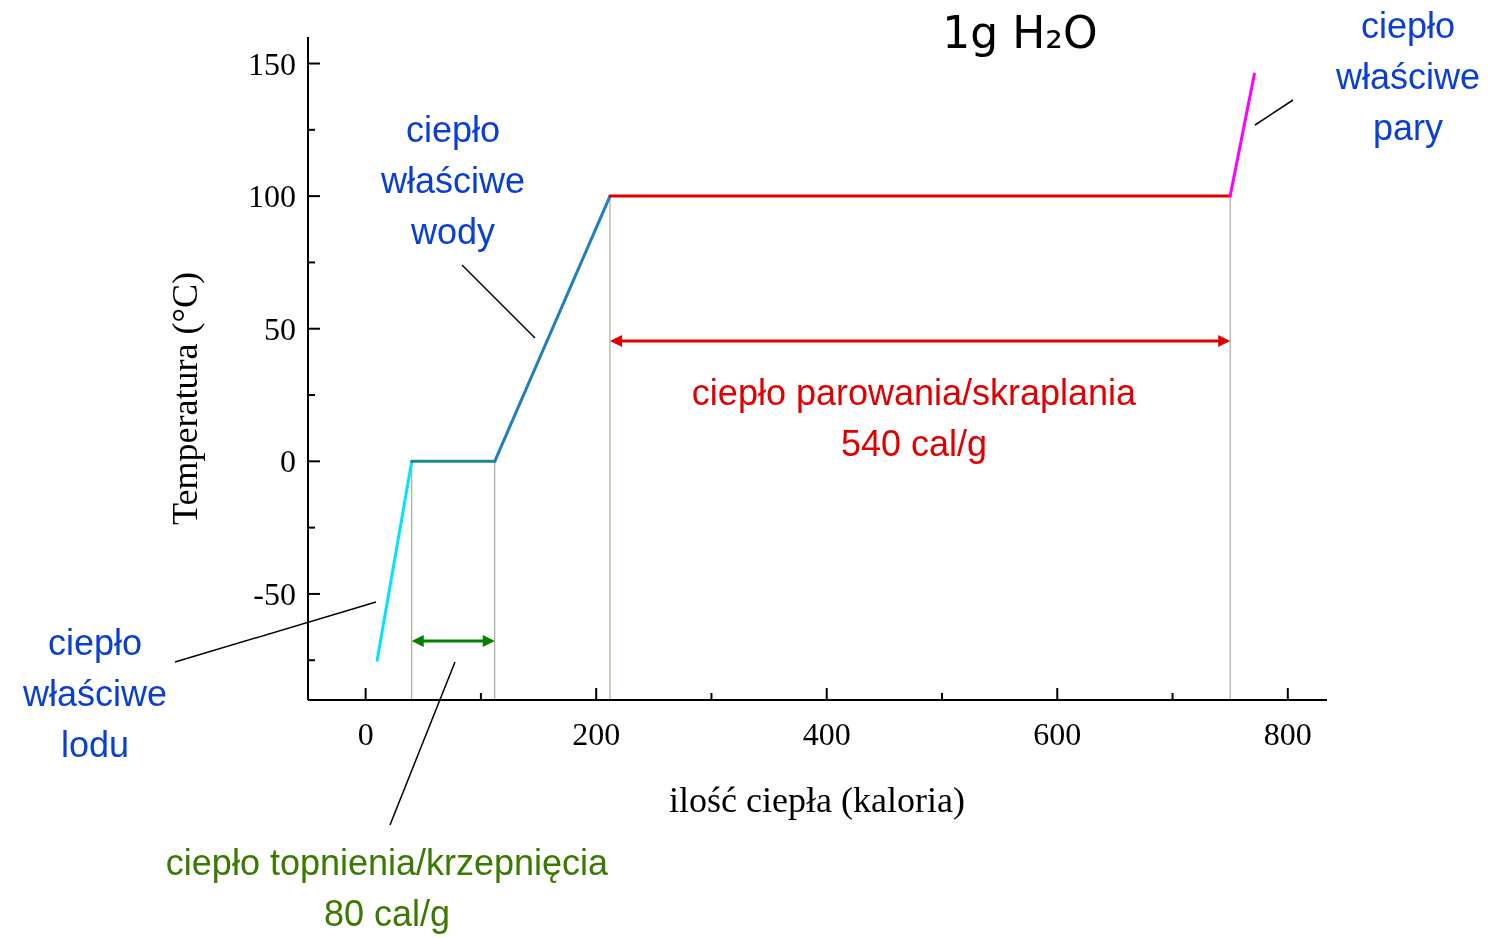 The height and width of the screenshot is (938, 1503). I want to click on y-tick-label: 100, so click(272, 196).